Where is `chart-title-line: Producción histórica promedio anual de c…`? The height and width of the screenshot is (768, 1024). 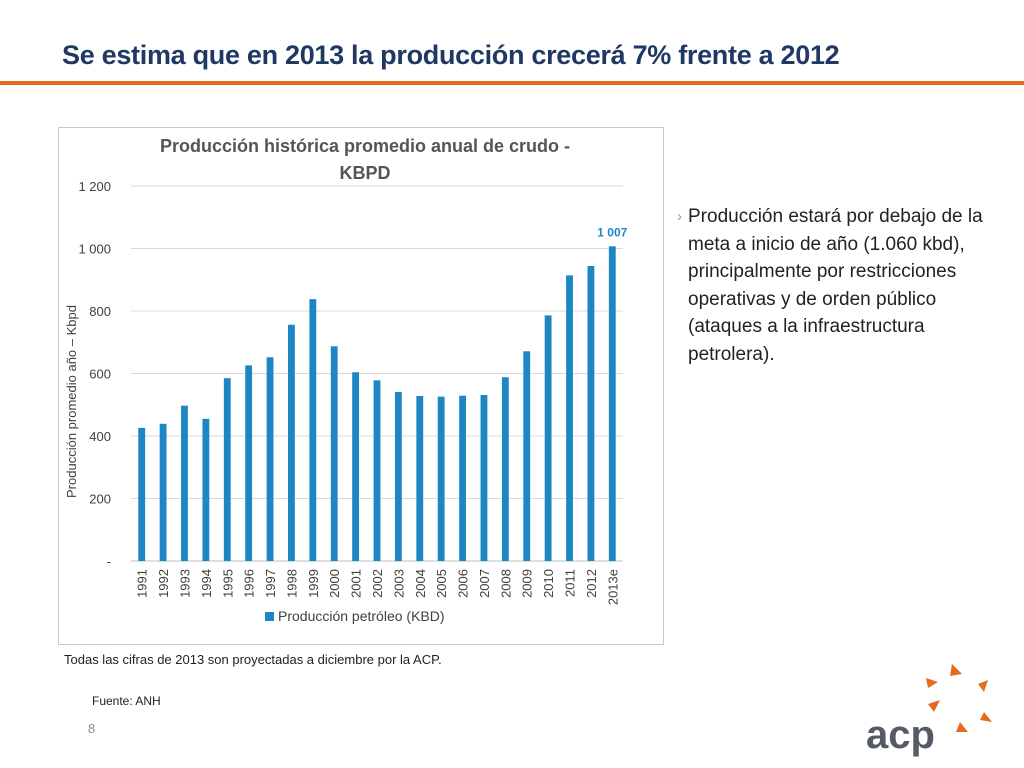
chart-title-line: Producción histórica promedio anual de c… is located at coordinates (365, 146).